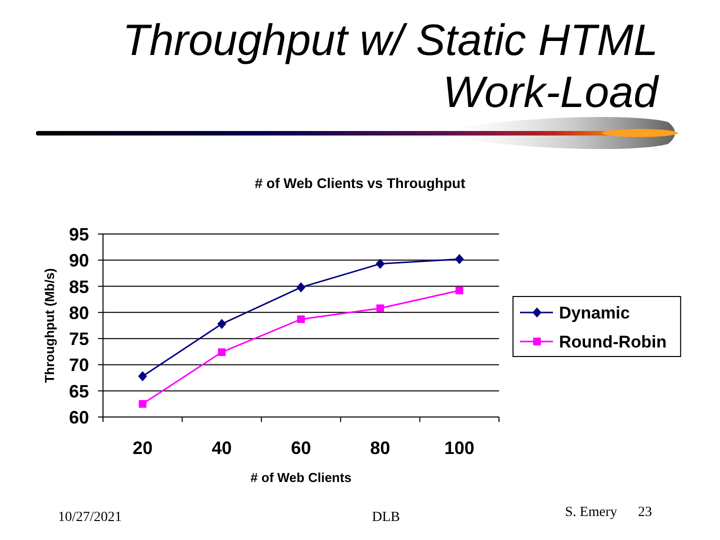 The height and width of the screenshot is (540, 720). Describe the element at coordinates (142, 448) in the screenshot. I see `x-tick-label: 20` at that location.